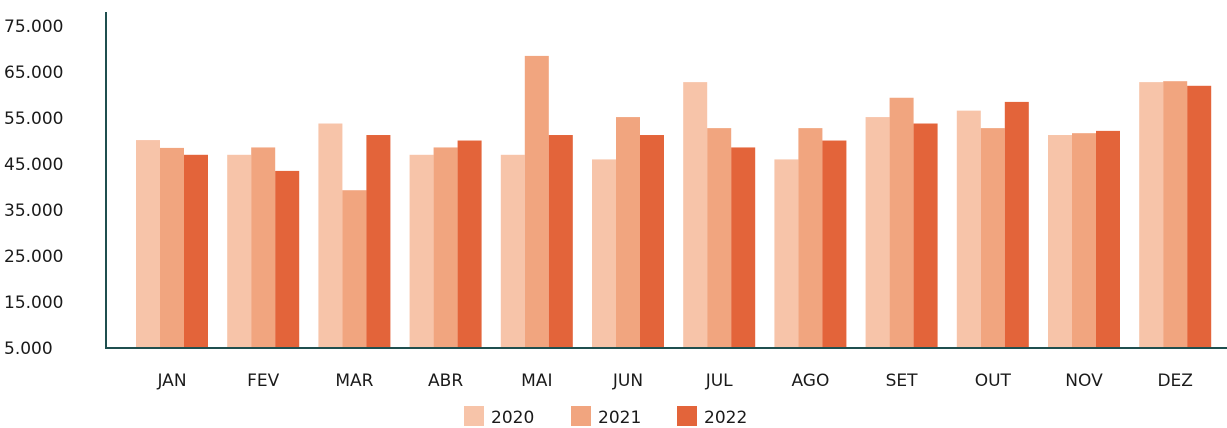 The image size is (1227, 428). Describe the element at coordinates (834, 244) in the screenshot. I see `bar-2022-ago` at that location.